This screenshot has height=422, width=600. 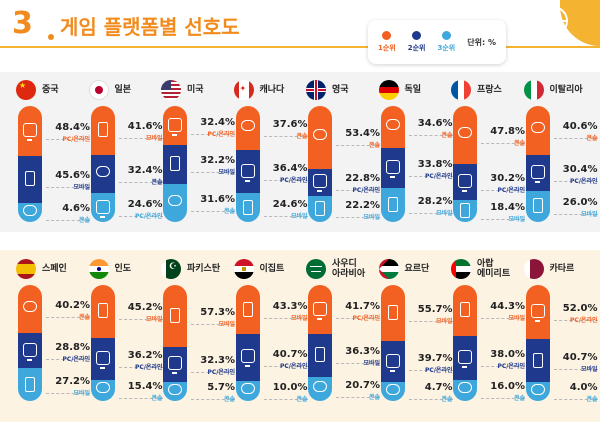 What do you see at coordinates (505, 183) in the screenshot?
I see `rank2-value: 30.2% PC/온라인` at bounding box center [505, 183].